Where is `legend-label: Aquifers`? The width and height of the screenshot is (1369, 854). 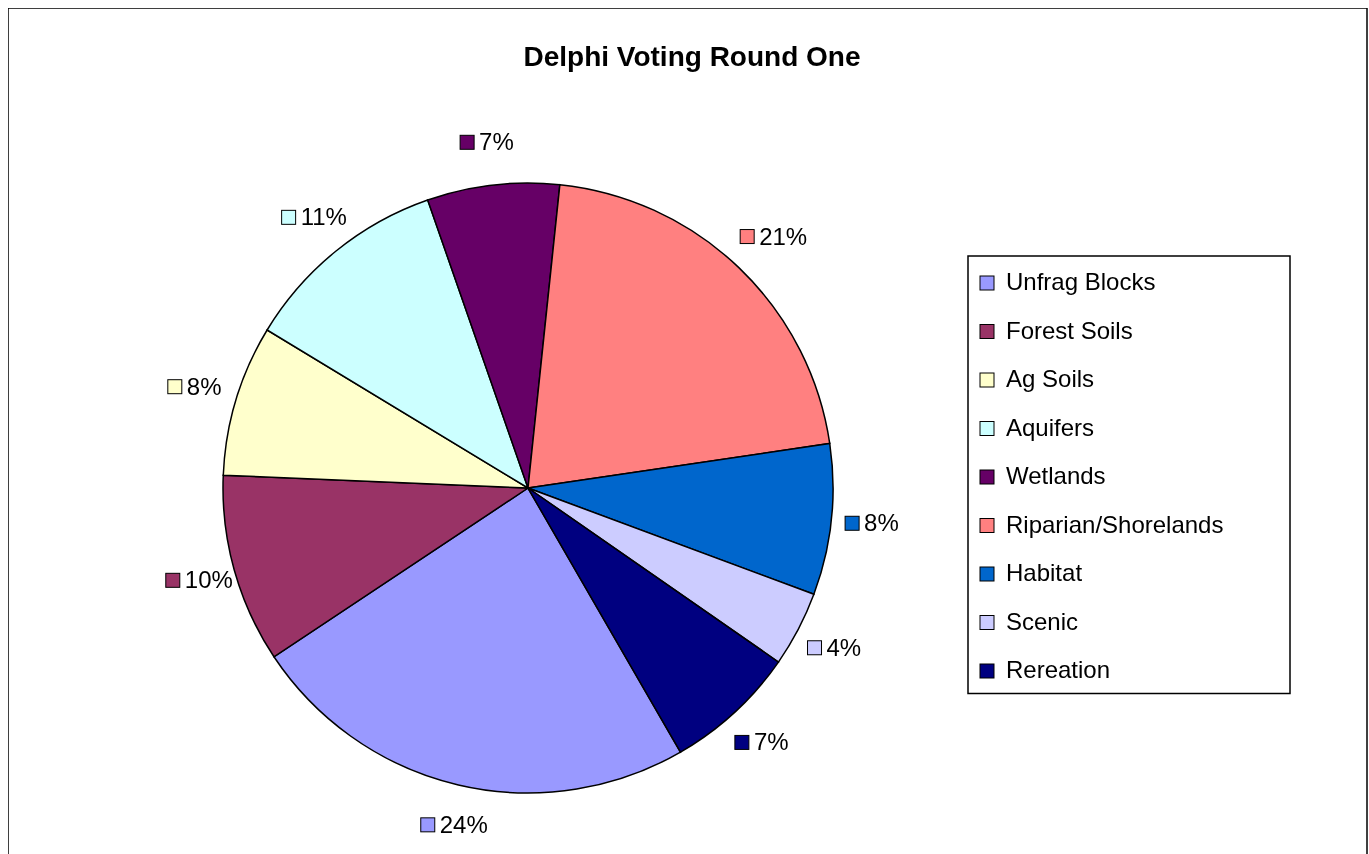 legend-label: Aquifers is located at coordinates (1050, 427).